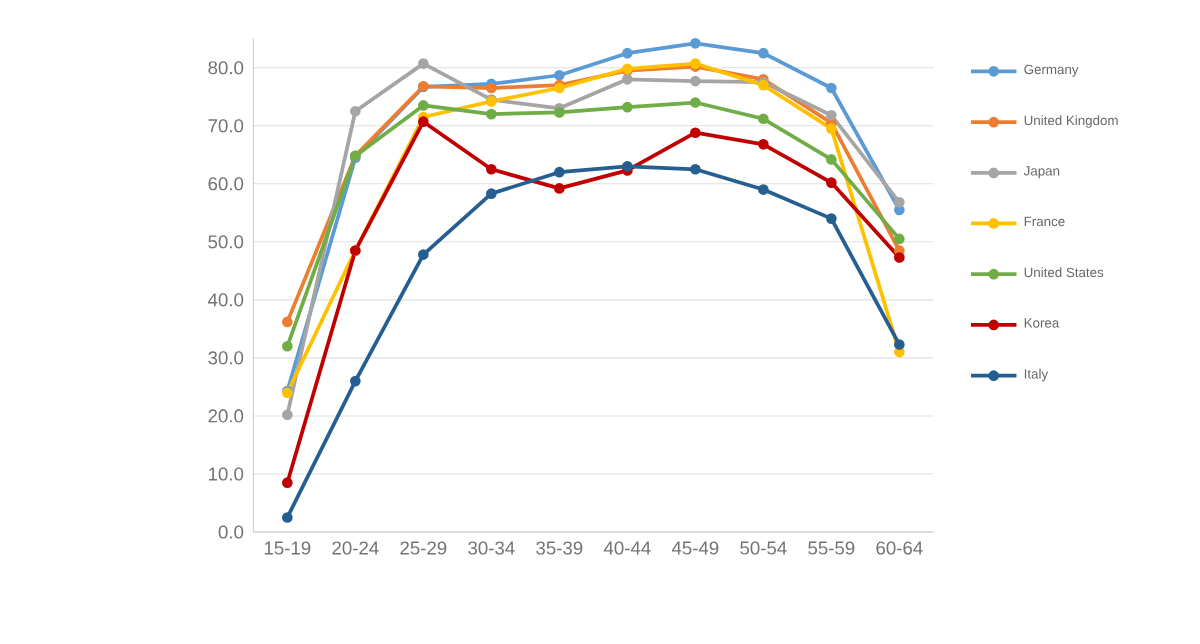  What do you see at coordinates (559, 548) in the screenshot?
I see `x-tick-label: 35-39` at bounding box center [559, 548].